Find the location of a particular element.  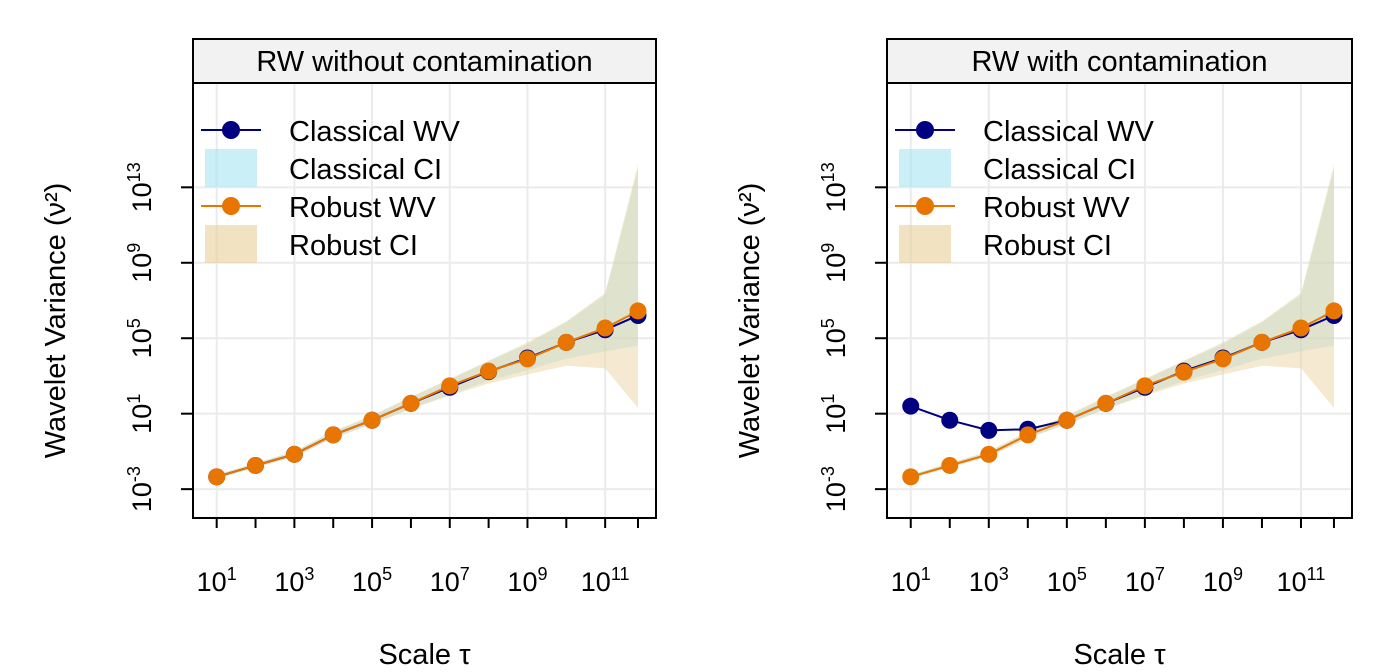

panel-title: RW without contamination is located at coordinates (424, 62).